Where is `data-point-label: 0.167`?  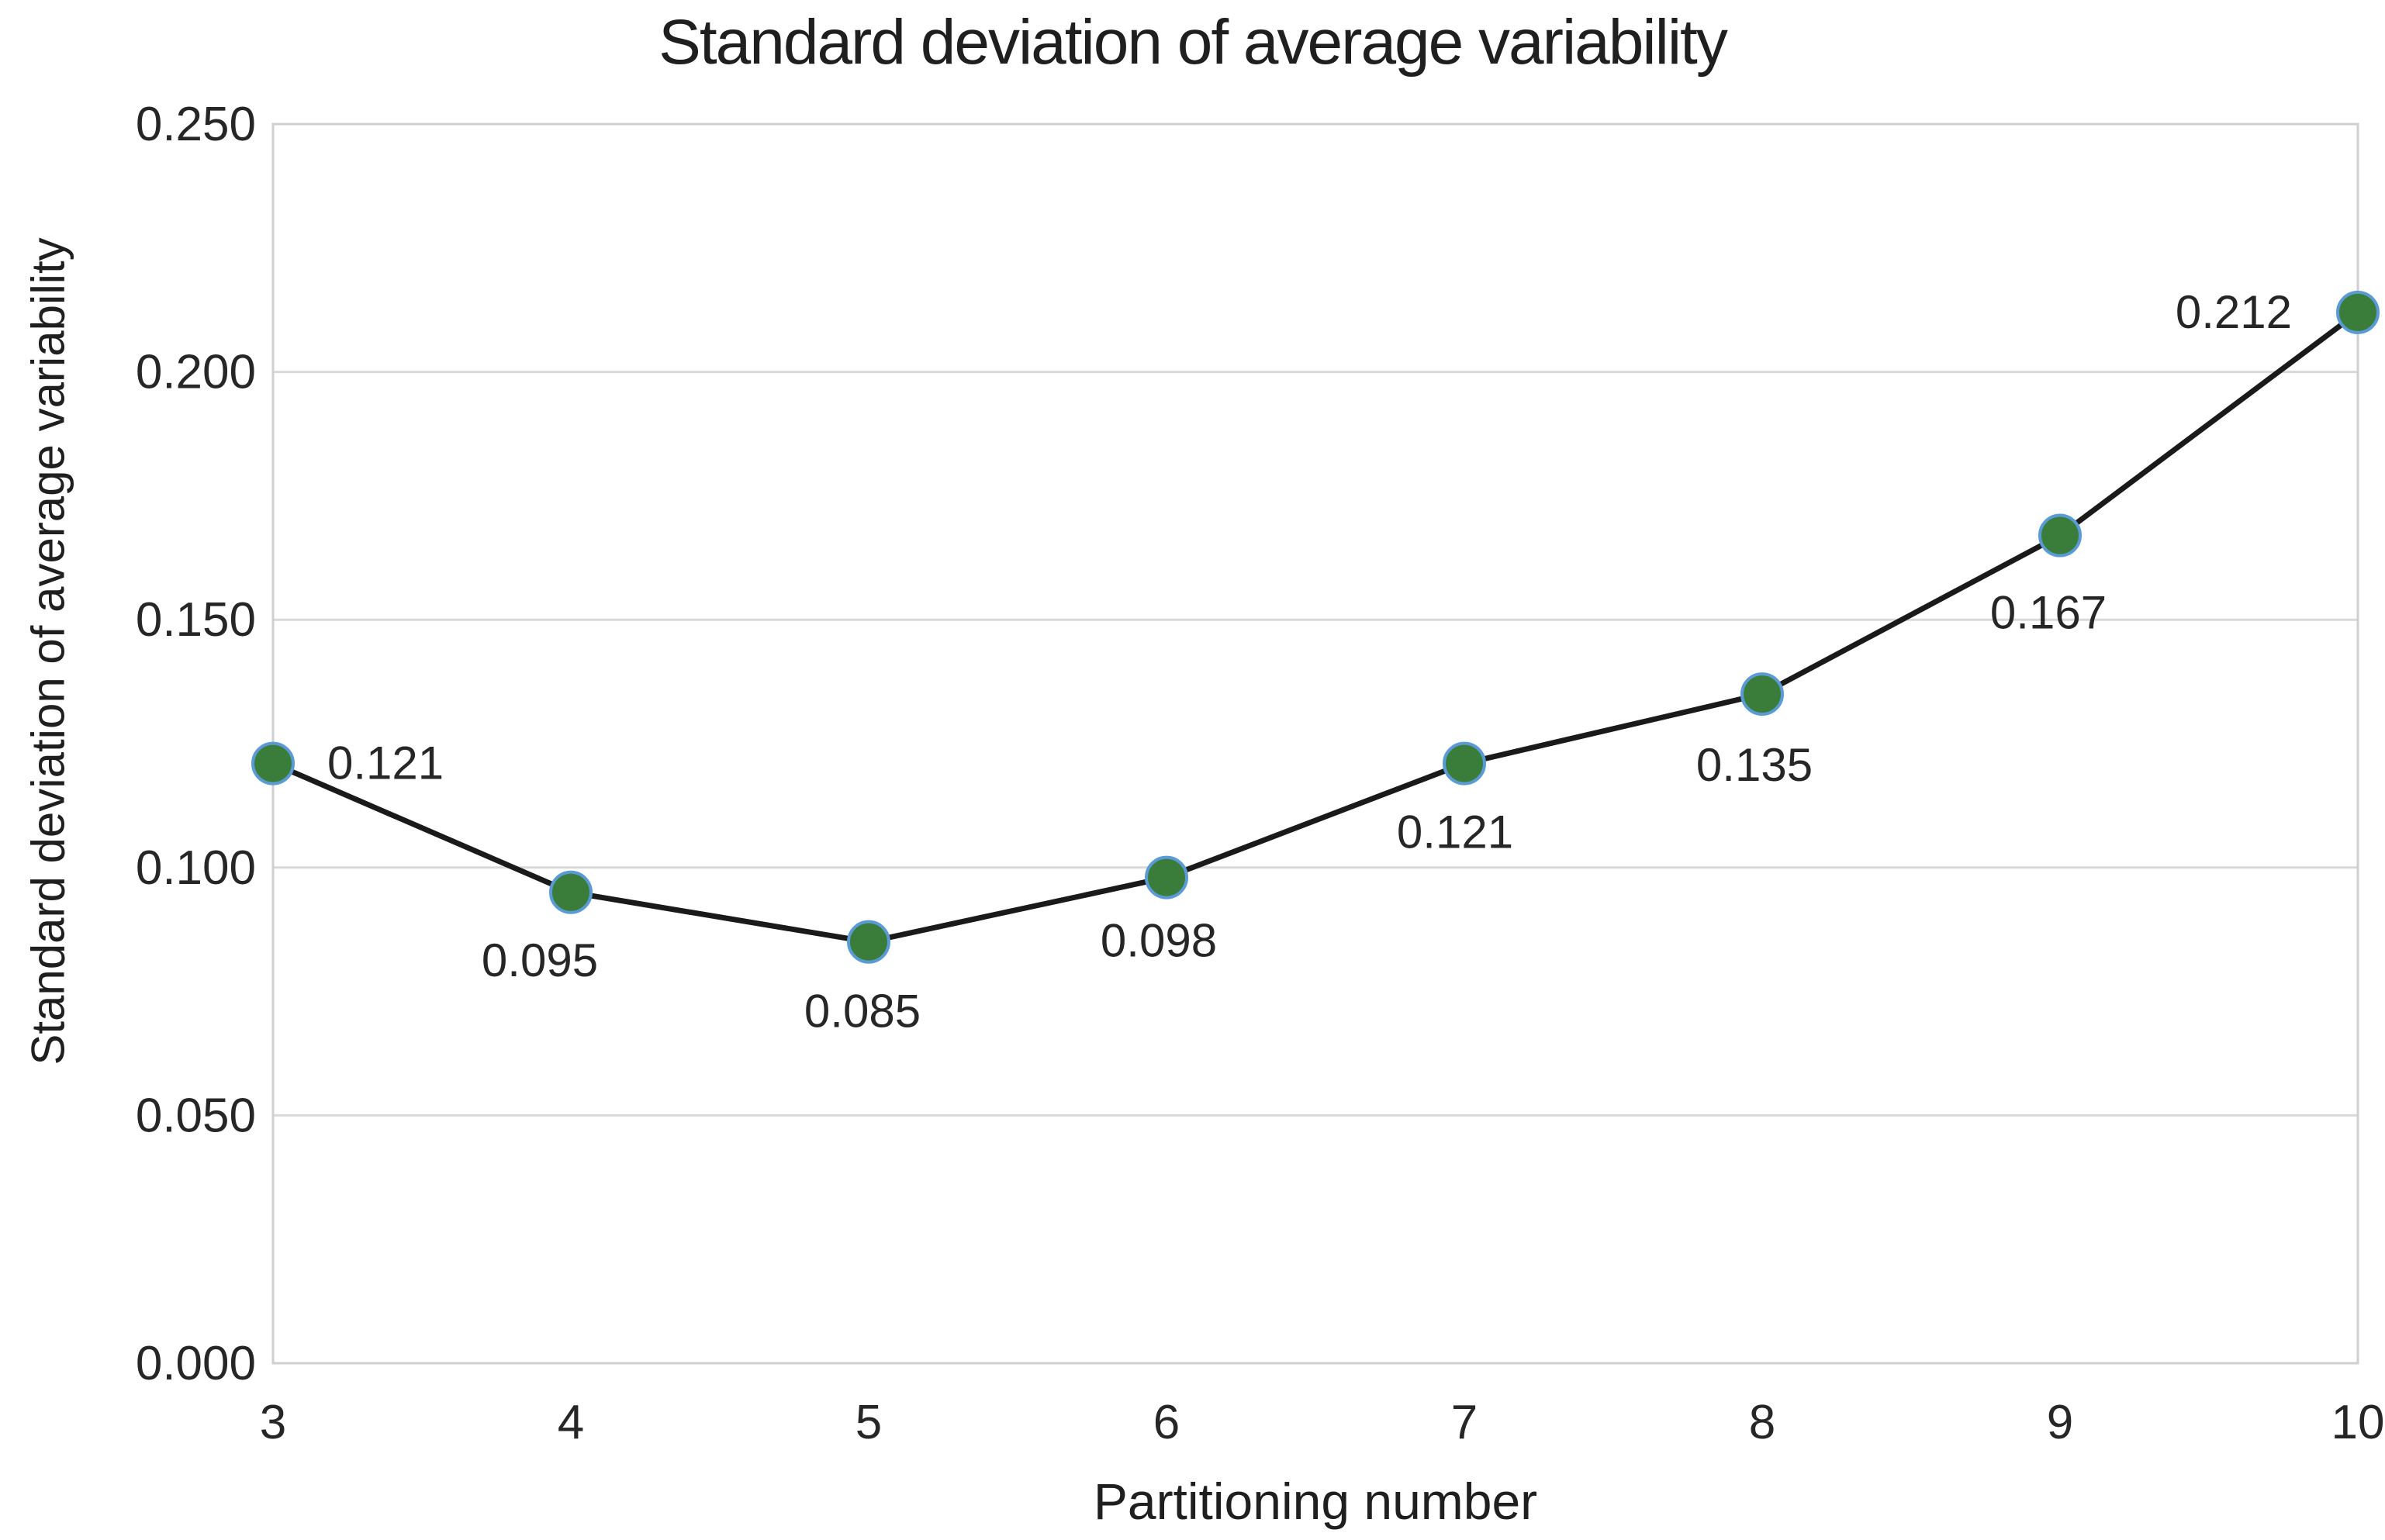
data-point-label: 0.167 is located at coordinates (2048, 613).